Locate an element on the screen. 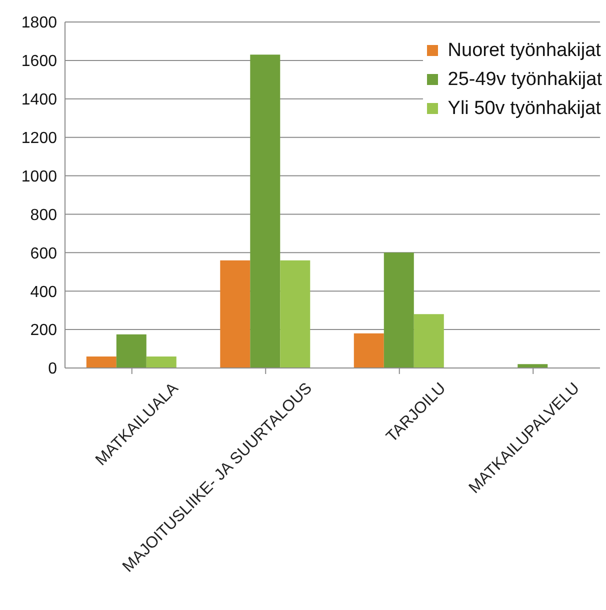 The height and width of the screenshot is (610, 606). y-tick-label: 1800 is located at coordinates (39, 23).